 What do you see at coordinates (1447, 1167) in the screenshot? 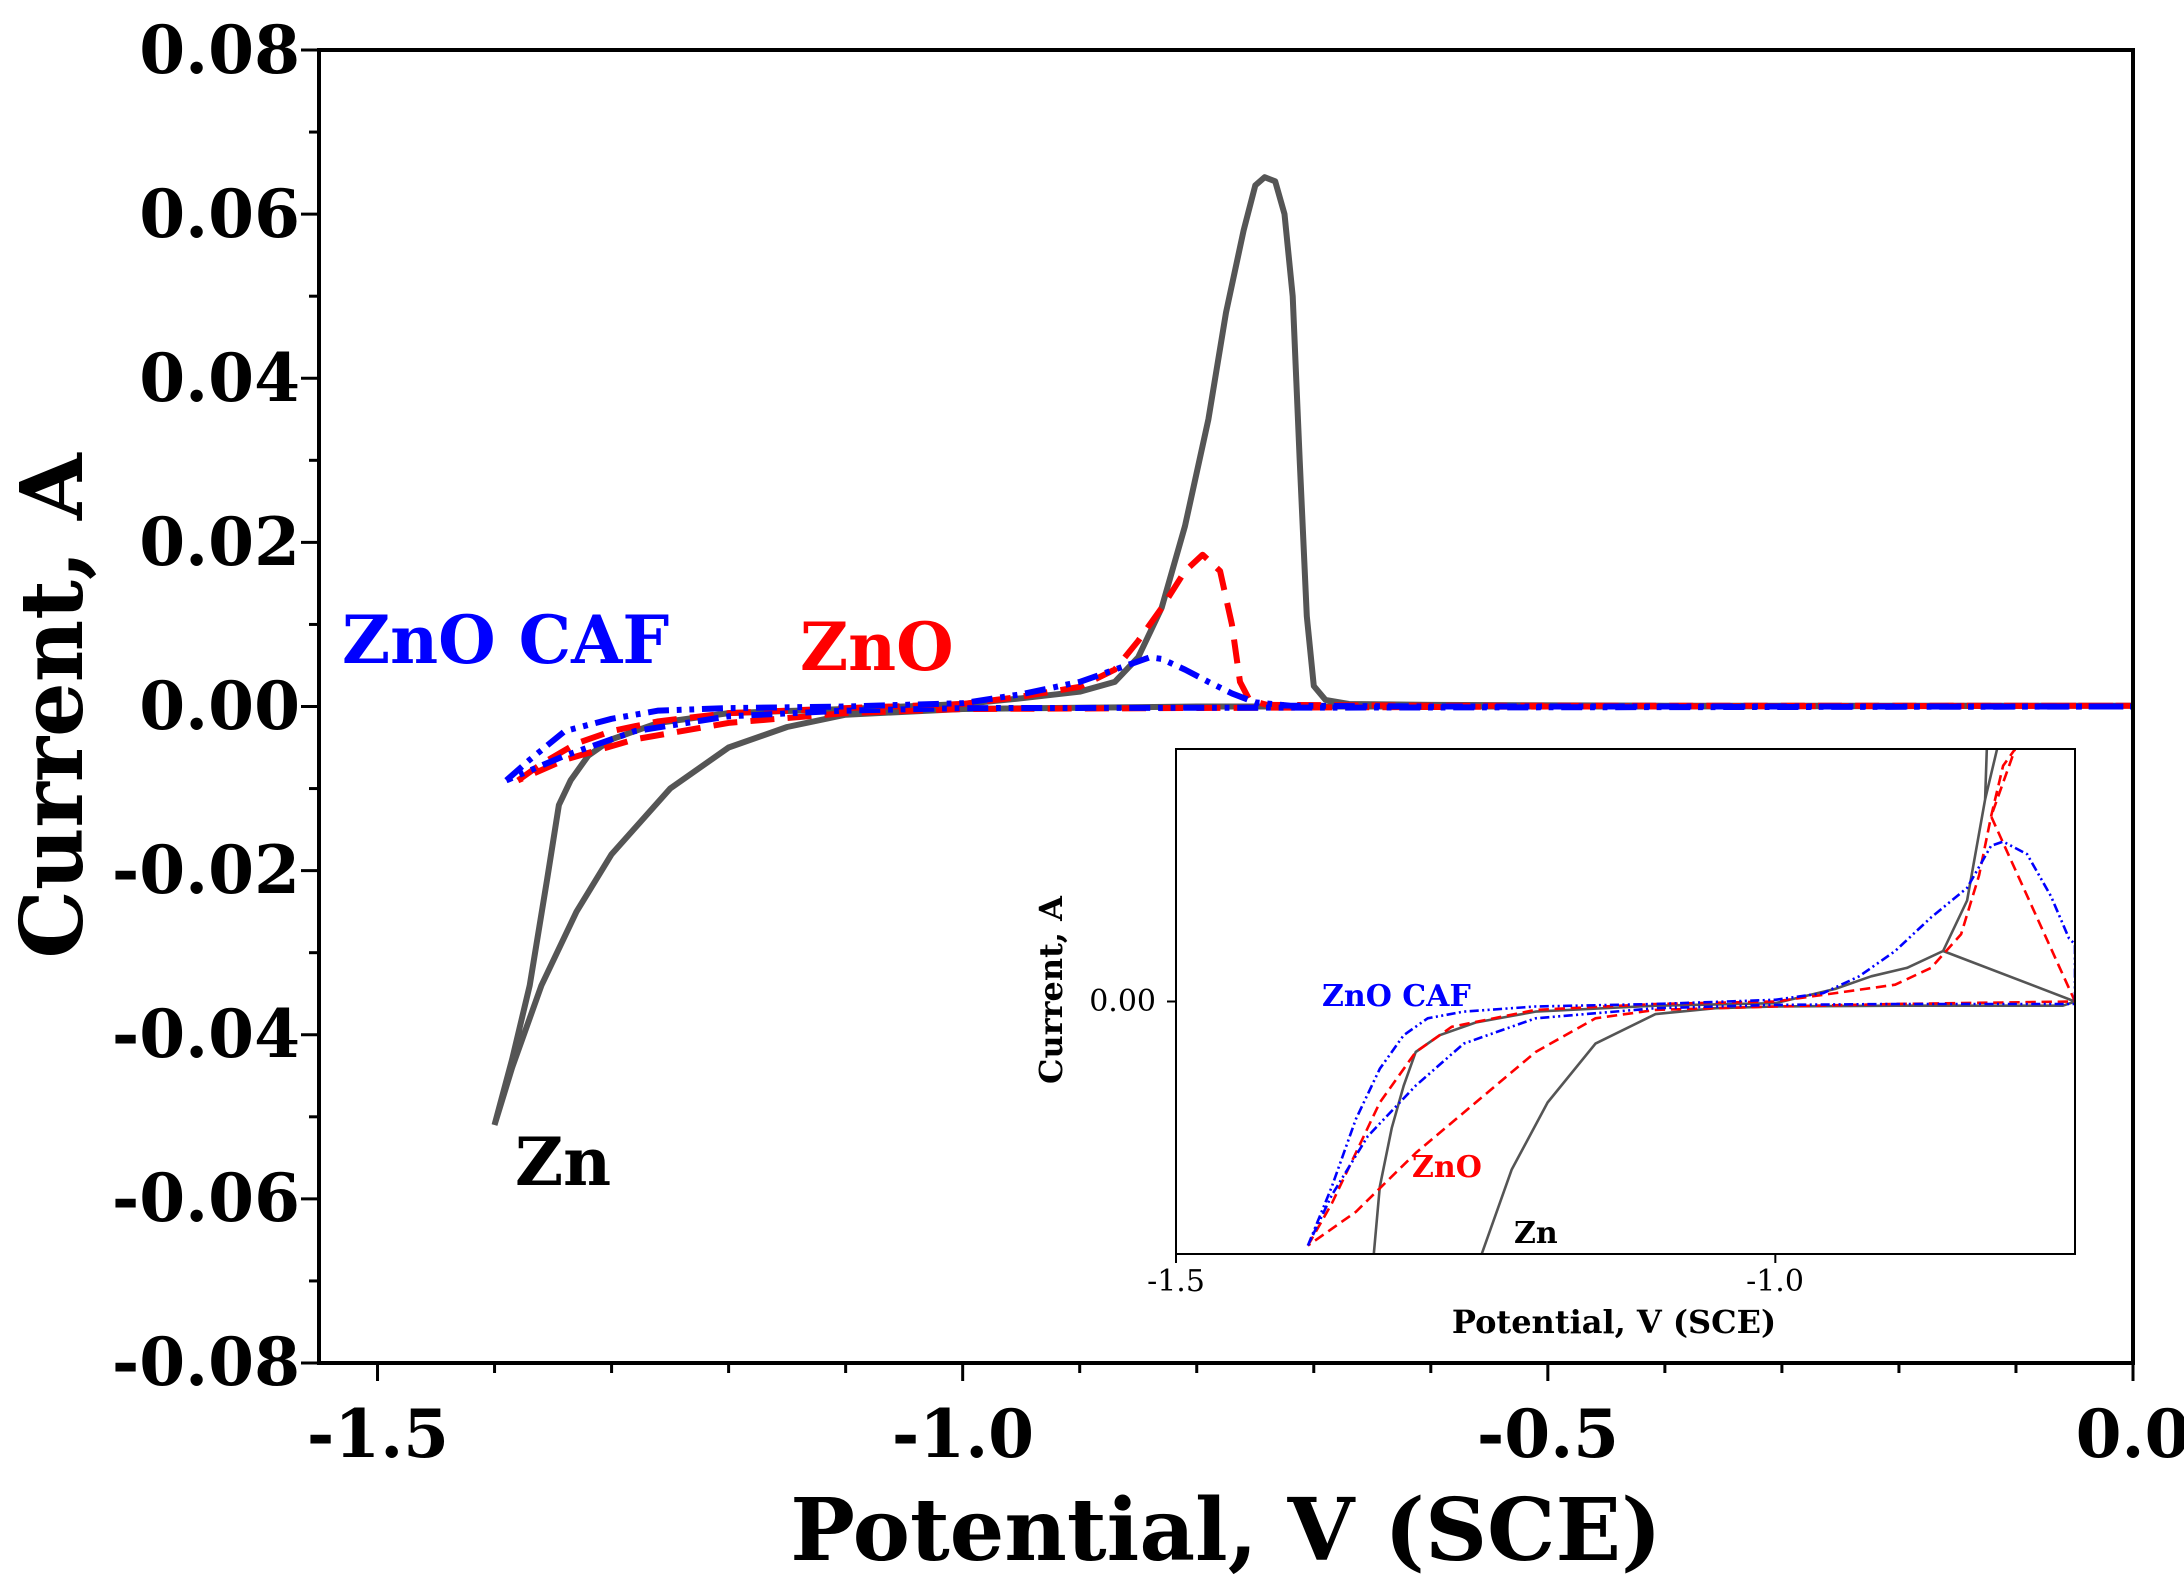
I see `inset-annotation-zno: ZnO` at bounding box center [1447, 1167].